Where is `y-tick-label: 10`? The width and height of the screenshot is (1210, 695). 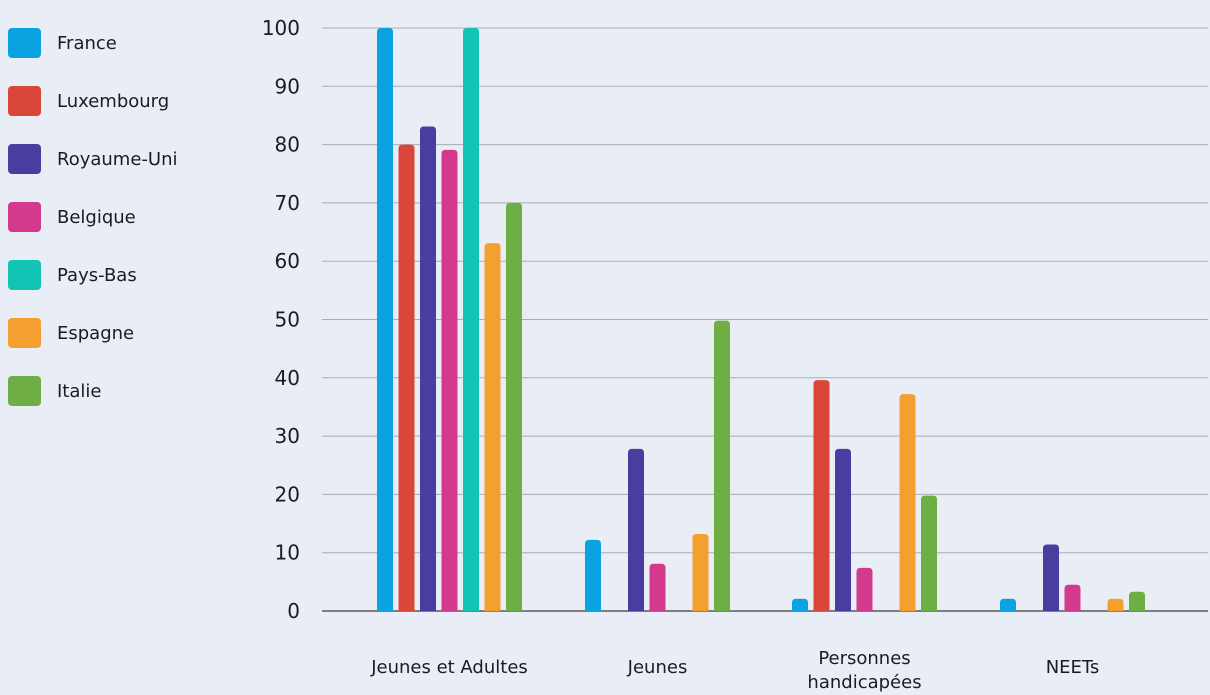 y-tick-label: 10 is located at coordinates (287, 553).